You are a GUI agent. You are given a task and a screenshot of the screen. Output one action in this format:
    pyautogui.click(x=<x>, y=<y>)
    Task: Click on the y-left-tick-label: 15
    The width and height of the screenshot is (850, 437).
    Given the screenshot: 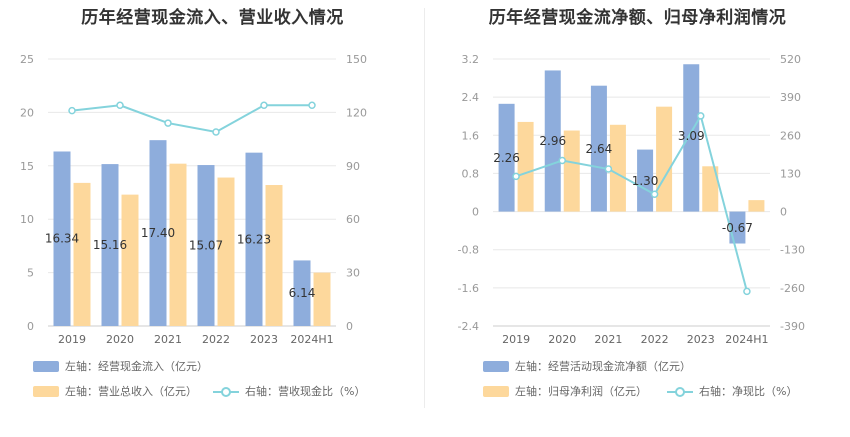 What is the action you would take?
    pyautogui.click(x=27, y=166)
    